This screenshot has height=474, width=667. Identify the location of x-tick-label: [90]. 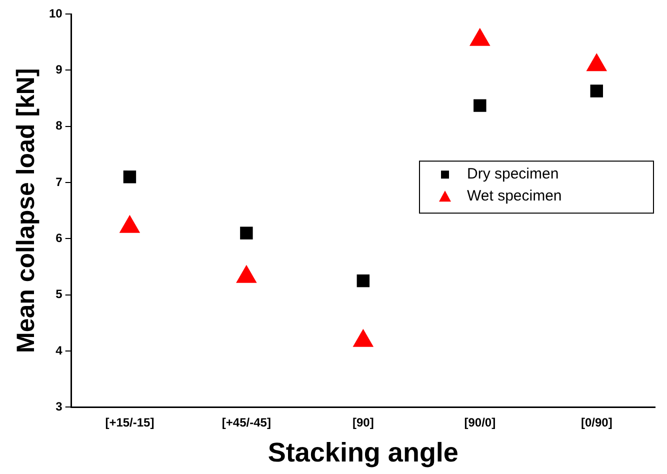
(363, 423).